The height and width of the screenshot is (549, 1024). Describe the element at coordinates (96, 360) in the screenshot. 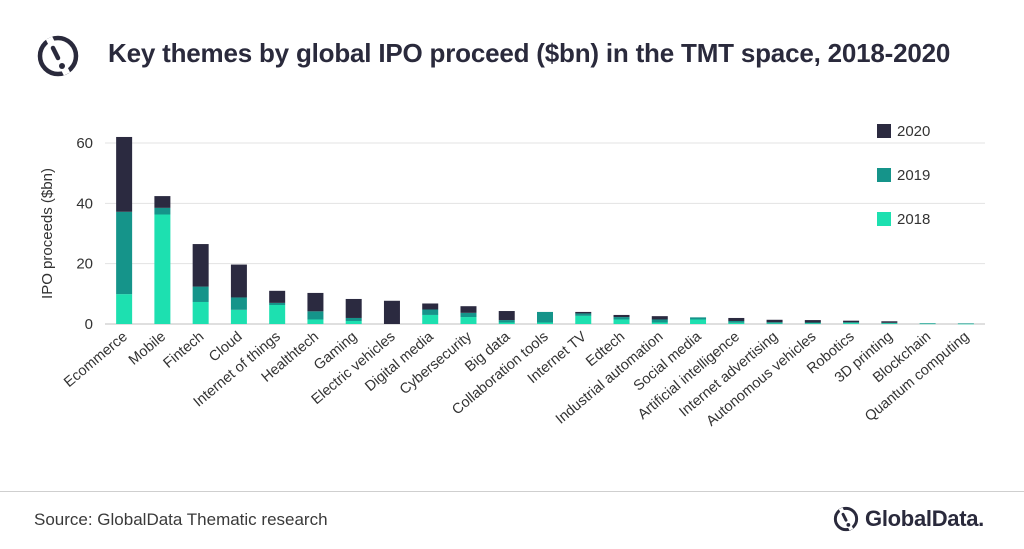

I see `x-category-label: Ecommerce` at that location.